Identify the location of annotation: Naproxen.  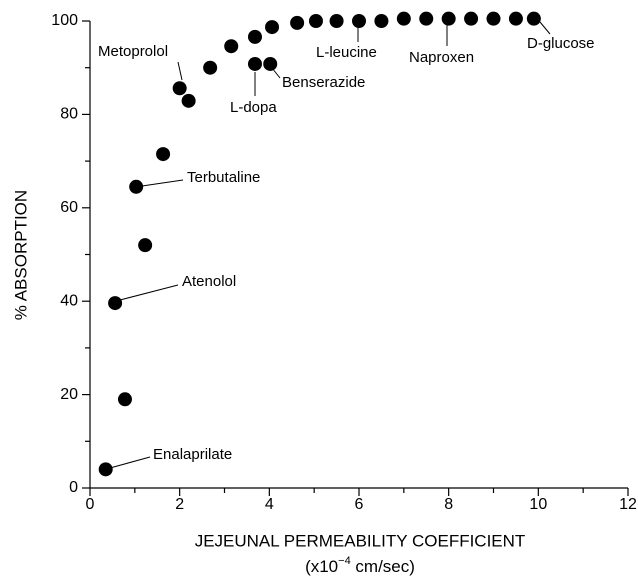
(441, 57).